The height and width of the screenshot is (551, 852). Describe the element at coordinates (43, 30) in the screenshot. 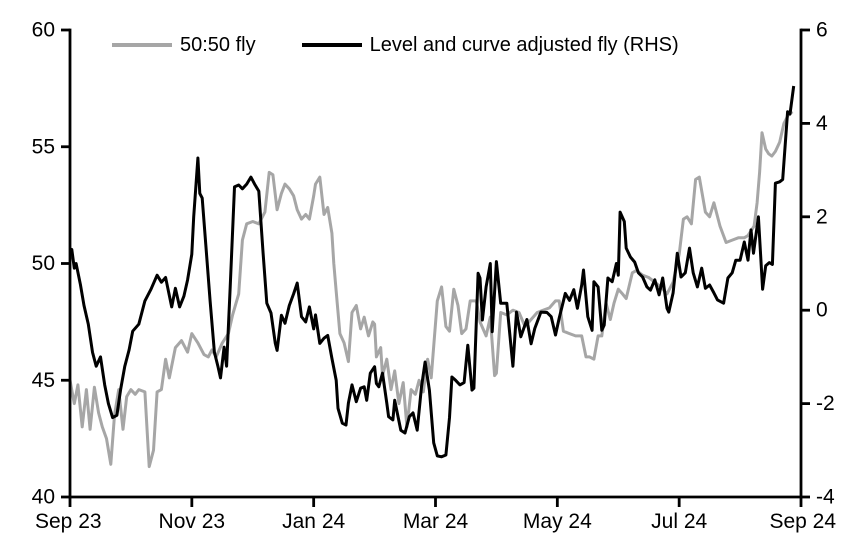

I see `left-axis-tick-label: 60` at that location.